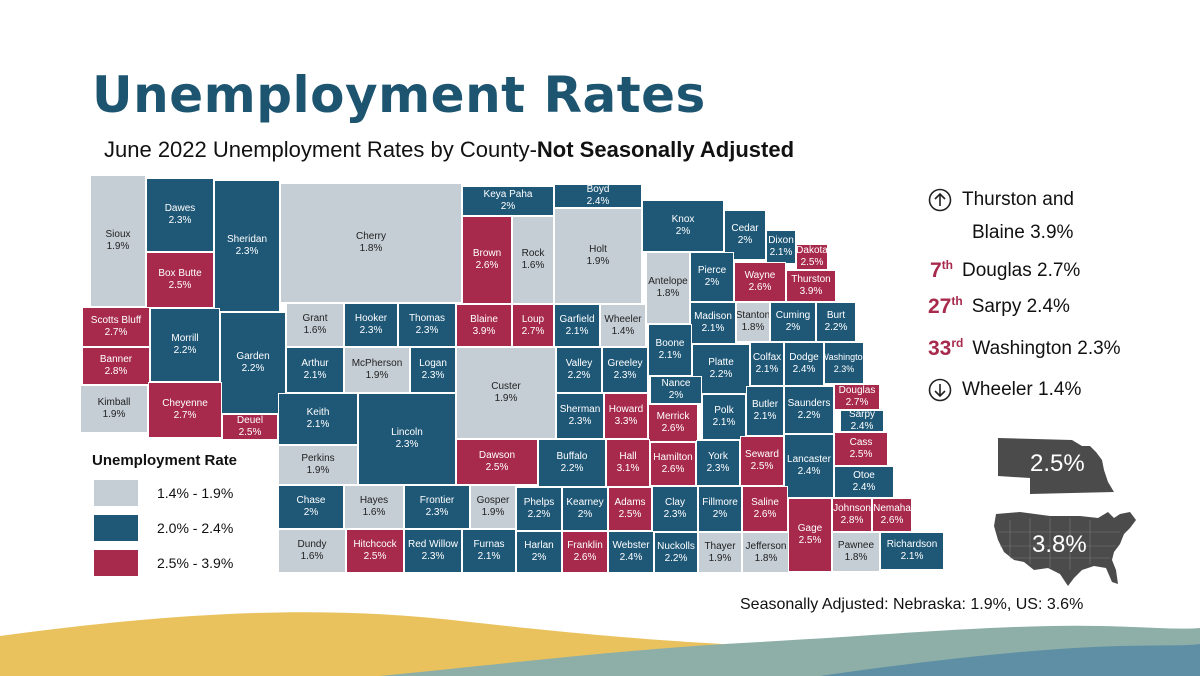 Image resolution: width=1200 pixels, height=676 pixels. What do you see at coordinates (116, 327) in the screenshot?
I see `county-scotts-bluff: Scotts Bluff 2.7%` at bounding box center [116, 327].